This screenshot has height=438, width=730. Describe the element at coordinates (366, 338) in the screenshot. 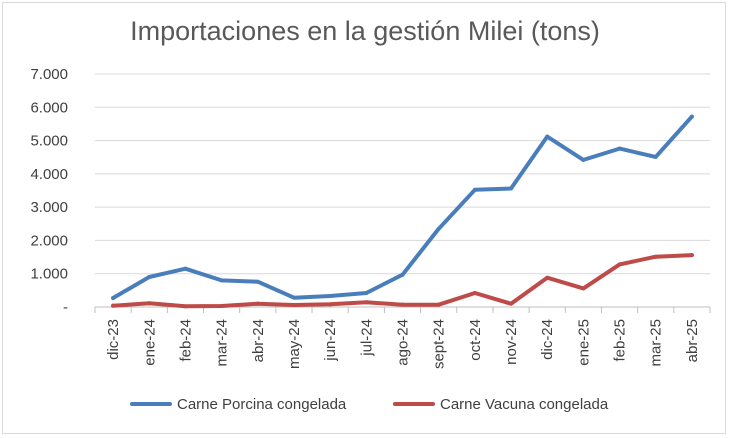

I see `x-tick-label: jul-24` at that location.